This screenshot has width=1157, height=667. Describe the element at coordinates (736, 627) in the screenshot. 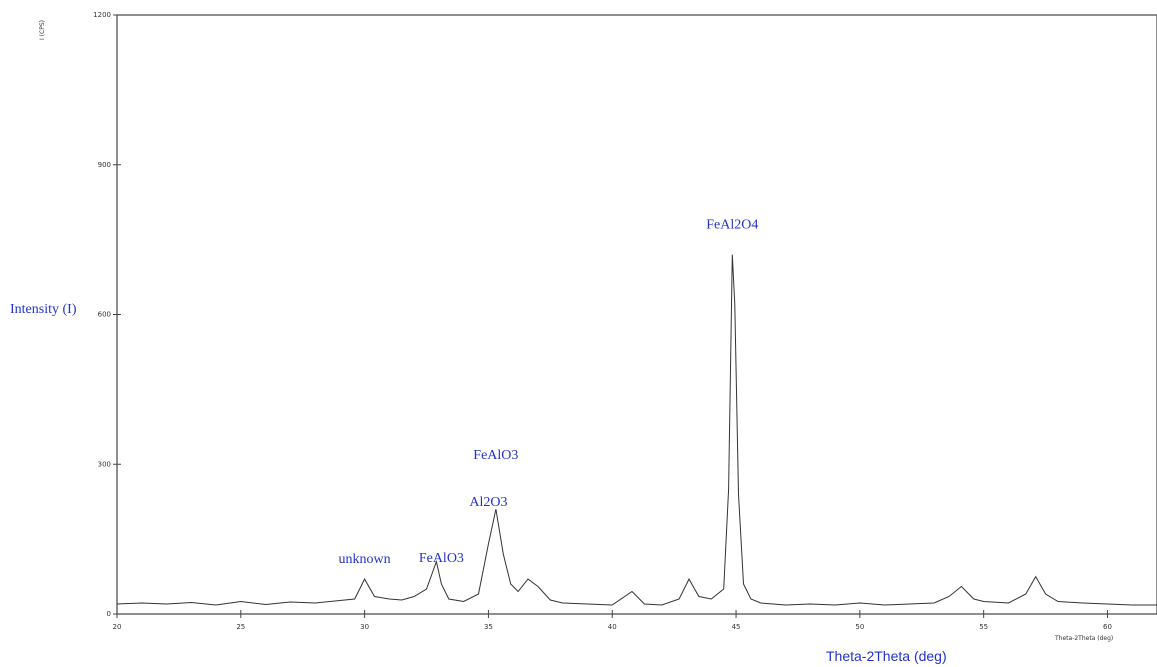

I see `x-tick-label: 45` at that location.